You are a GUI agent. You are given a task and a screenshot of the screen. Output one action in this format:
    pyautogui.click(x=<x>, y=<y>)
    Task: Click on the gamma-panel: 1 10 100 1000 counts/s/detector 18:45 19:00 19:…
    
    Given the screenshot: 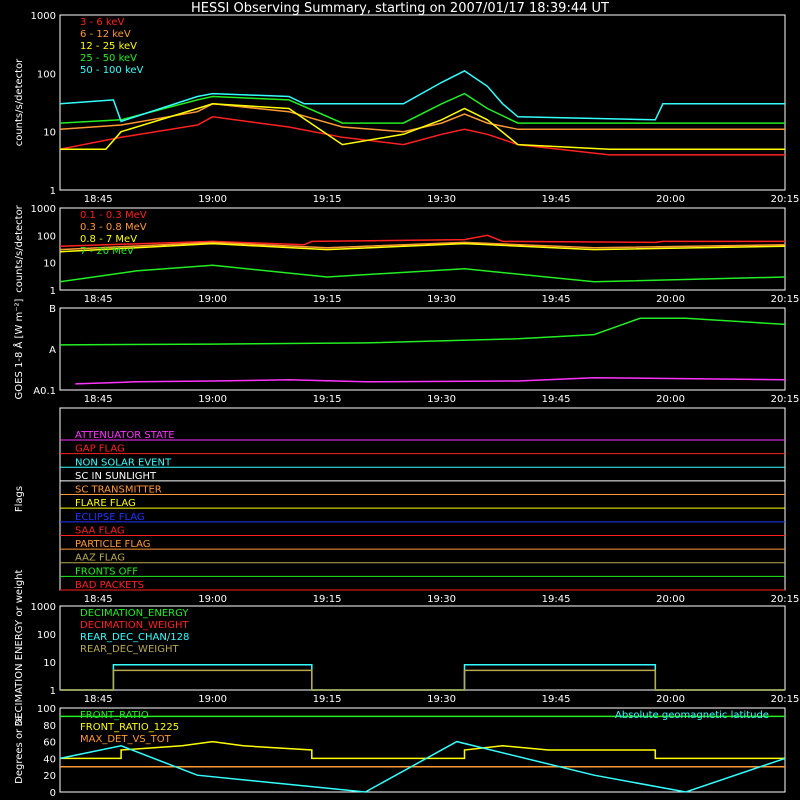 What is the action you would take?
    pyautogui.click(x=406, y=254)
    